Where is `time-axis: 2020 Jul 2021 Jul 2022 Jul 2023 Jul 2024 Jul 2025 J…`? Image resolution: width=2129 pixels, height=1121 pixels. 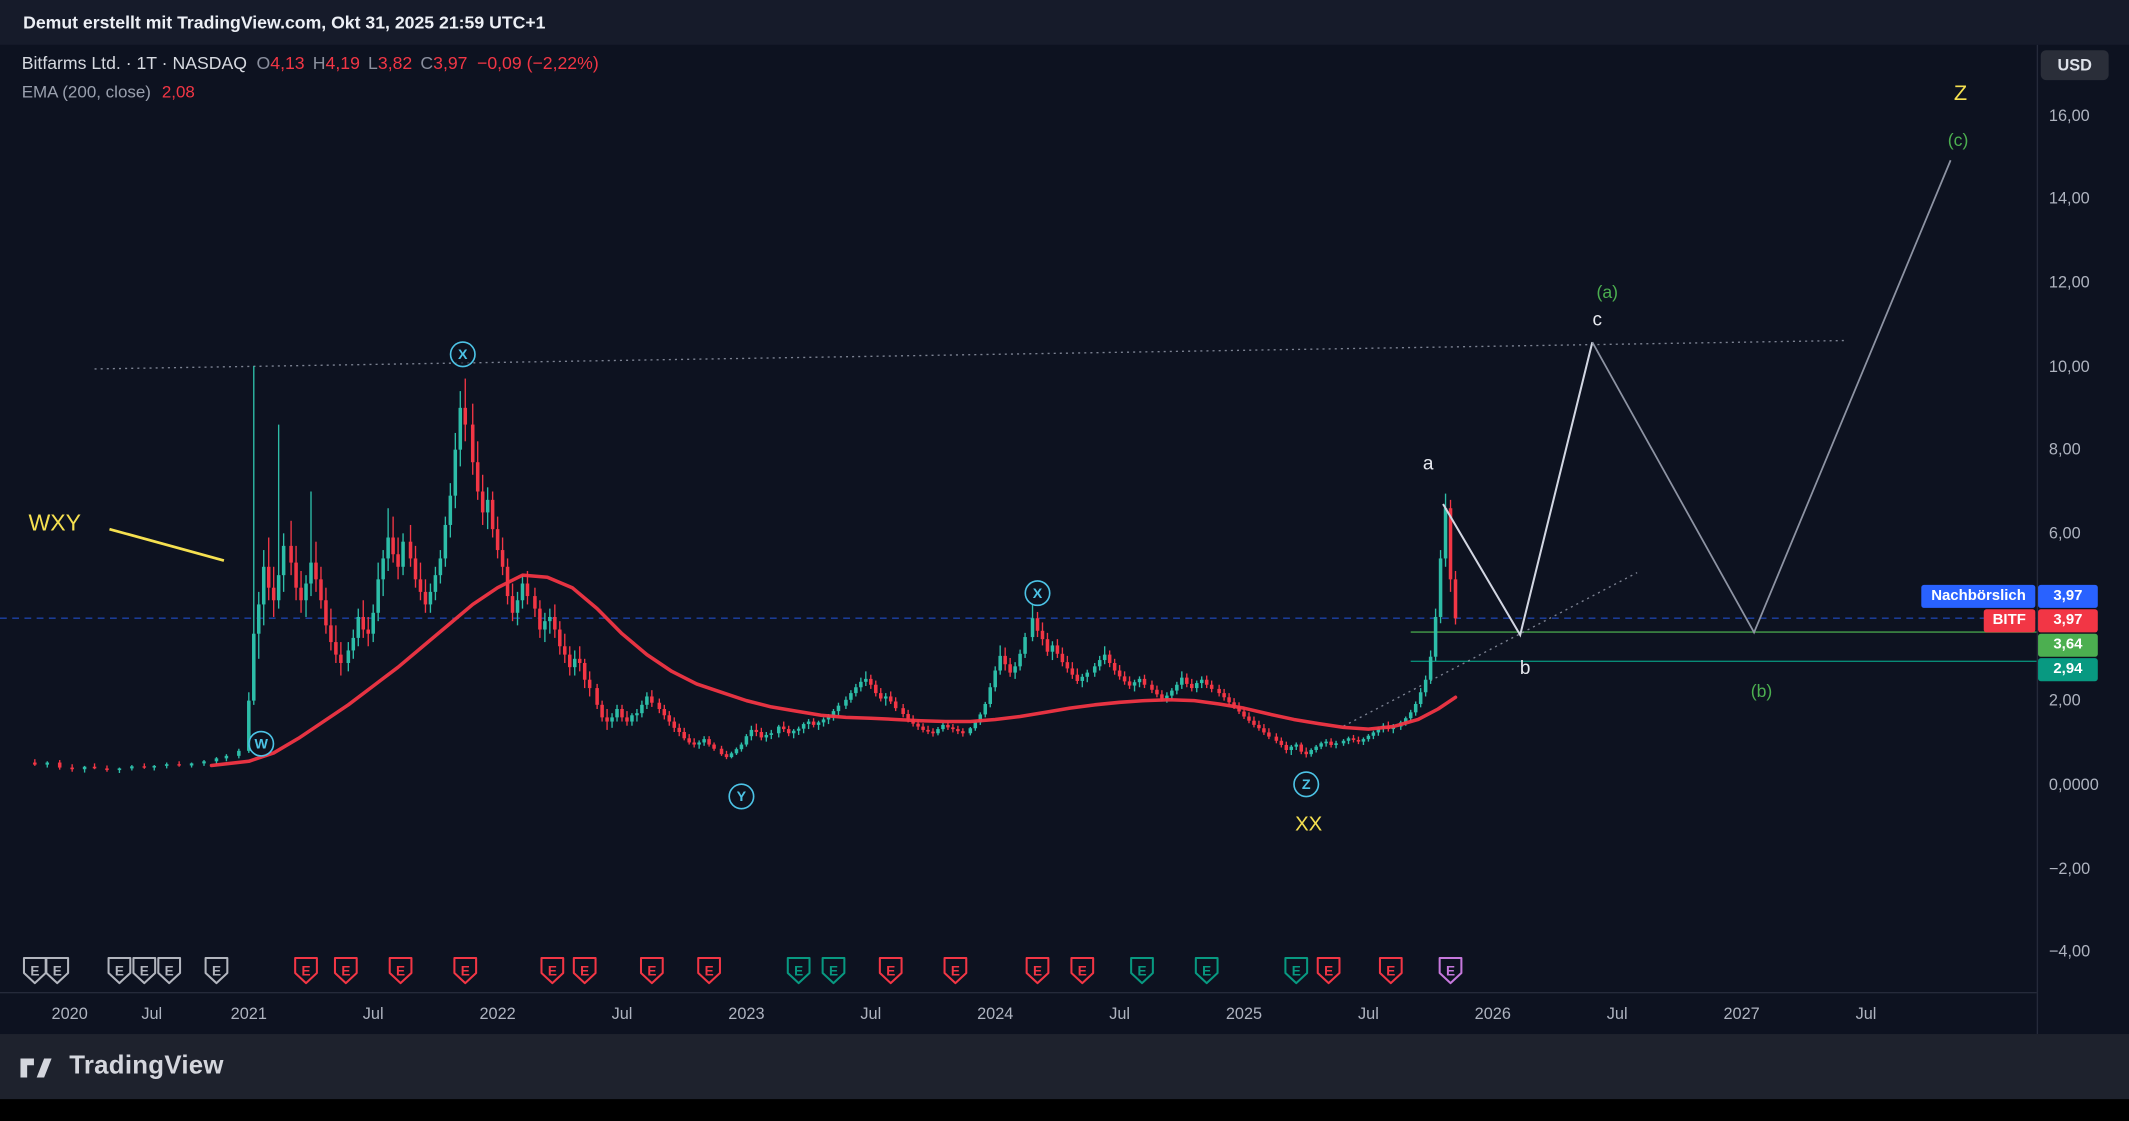
time-axis: 2020 Jul 2021 Jul 2022 Jul 2023 Jul 2024 Jul 2025 J… is located at coordinates (1064, 1013).